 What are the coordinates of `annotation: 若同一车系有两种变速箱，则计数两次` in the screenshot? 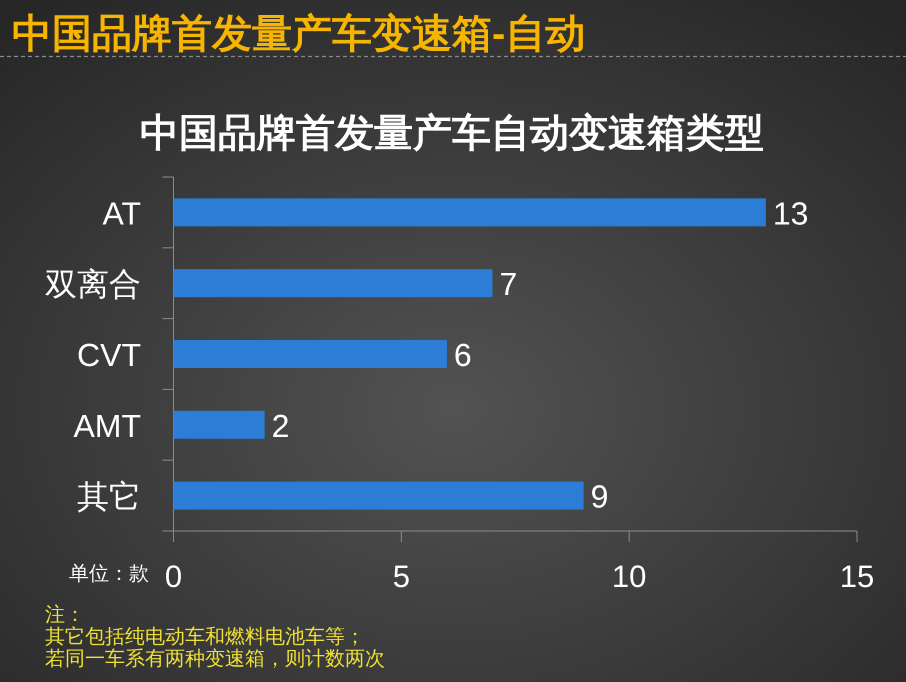 It's located at (215, 659).